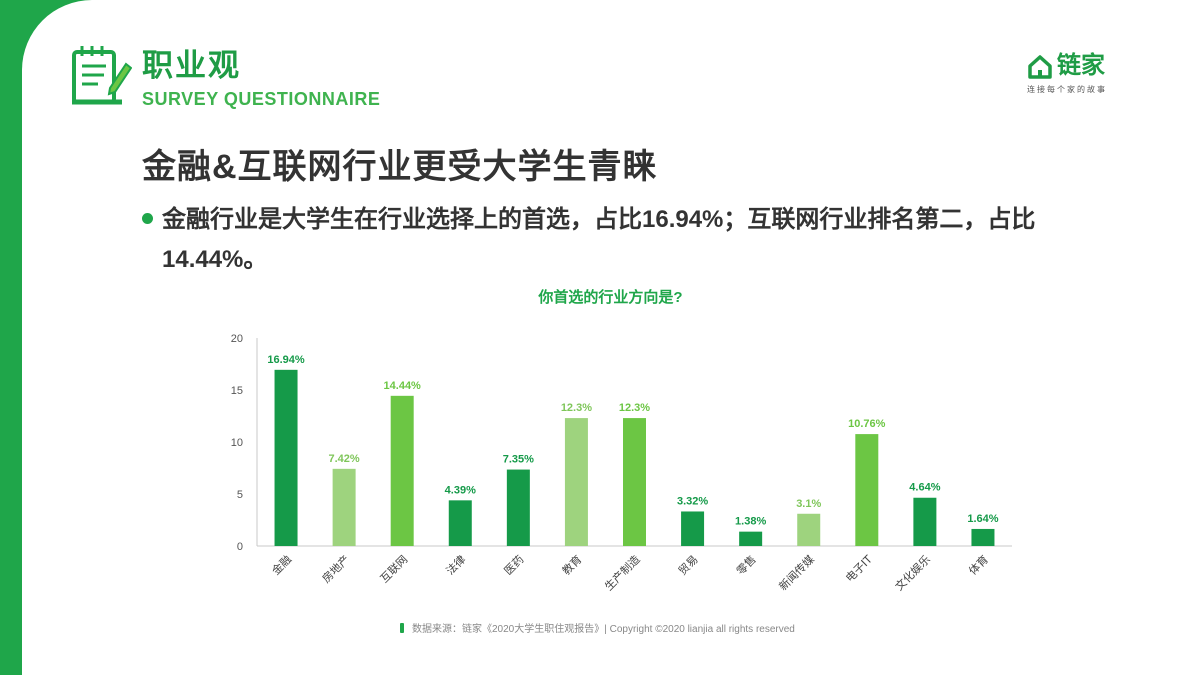 This screenshot has height=675, width=1199. Describe the element at coordinates (924, 488) in the screenshot. I see `data-label: 4.64%` at that location.